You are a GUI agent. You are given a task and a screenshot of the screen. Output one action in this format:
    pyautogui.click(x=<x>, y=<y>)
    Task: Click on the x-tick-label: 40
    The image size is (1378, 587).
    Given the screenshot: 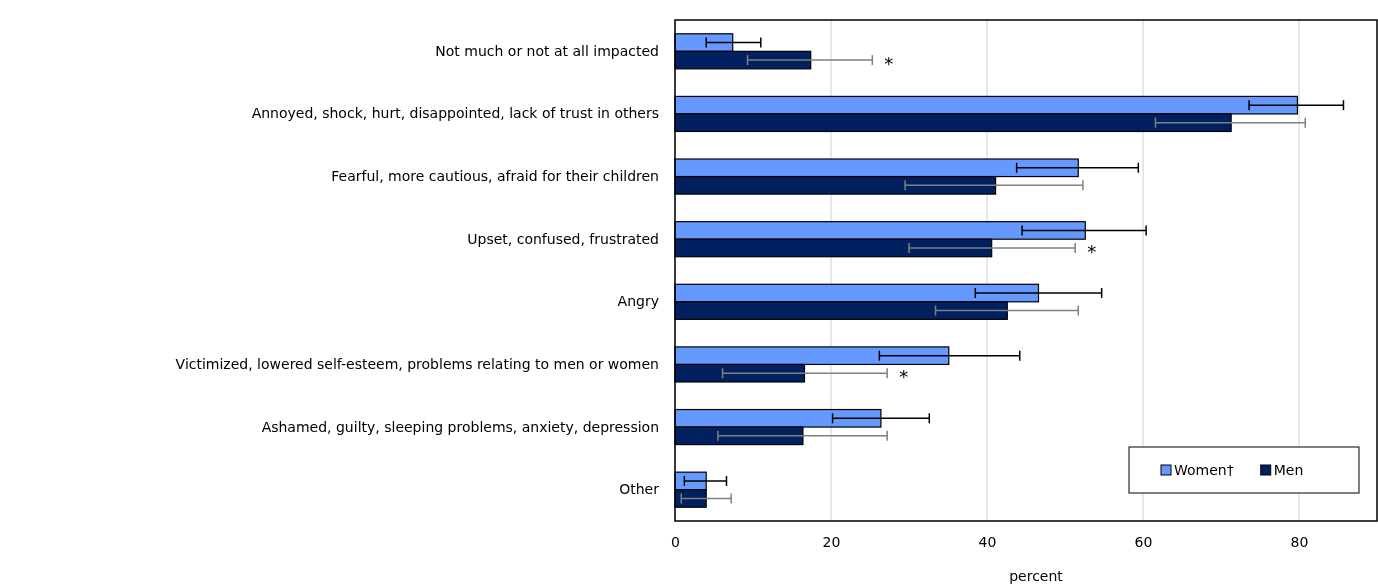 What is the action you would take?
    pyautogui.click(x=987, y=541)
    